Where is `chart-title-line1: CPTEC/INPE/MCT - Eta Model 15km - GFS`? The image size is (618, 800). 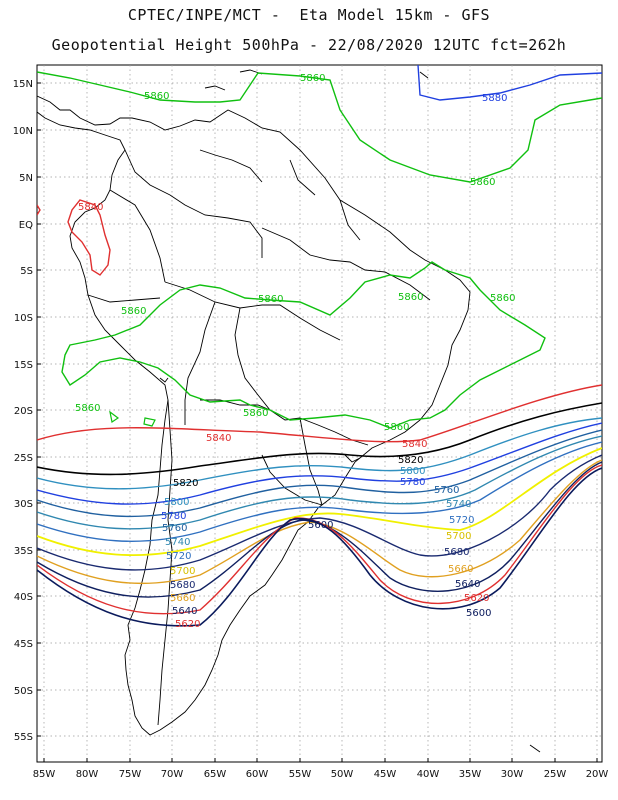
chart-title-line1: CPTEC/INPE/MCT - Eta Model 15km - GFS is located at coordinates (309, 15).